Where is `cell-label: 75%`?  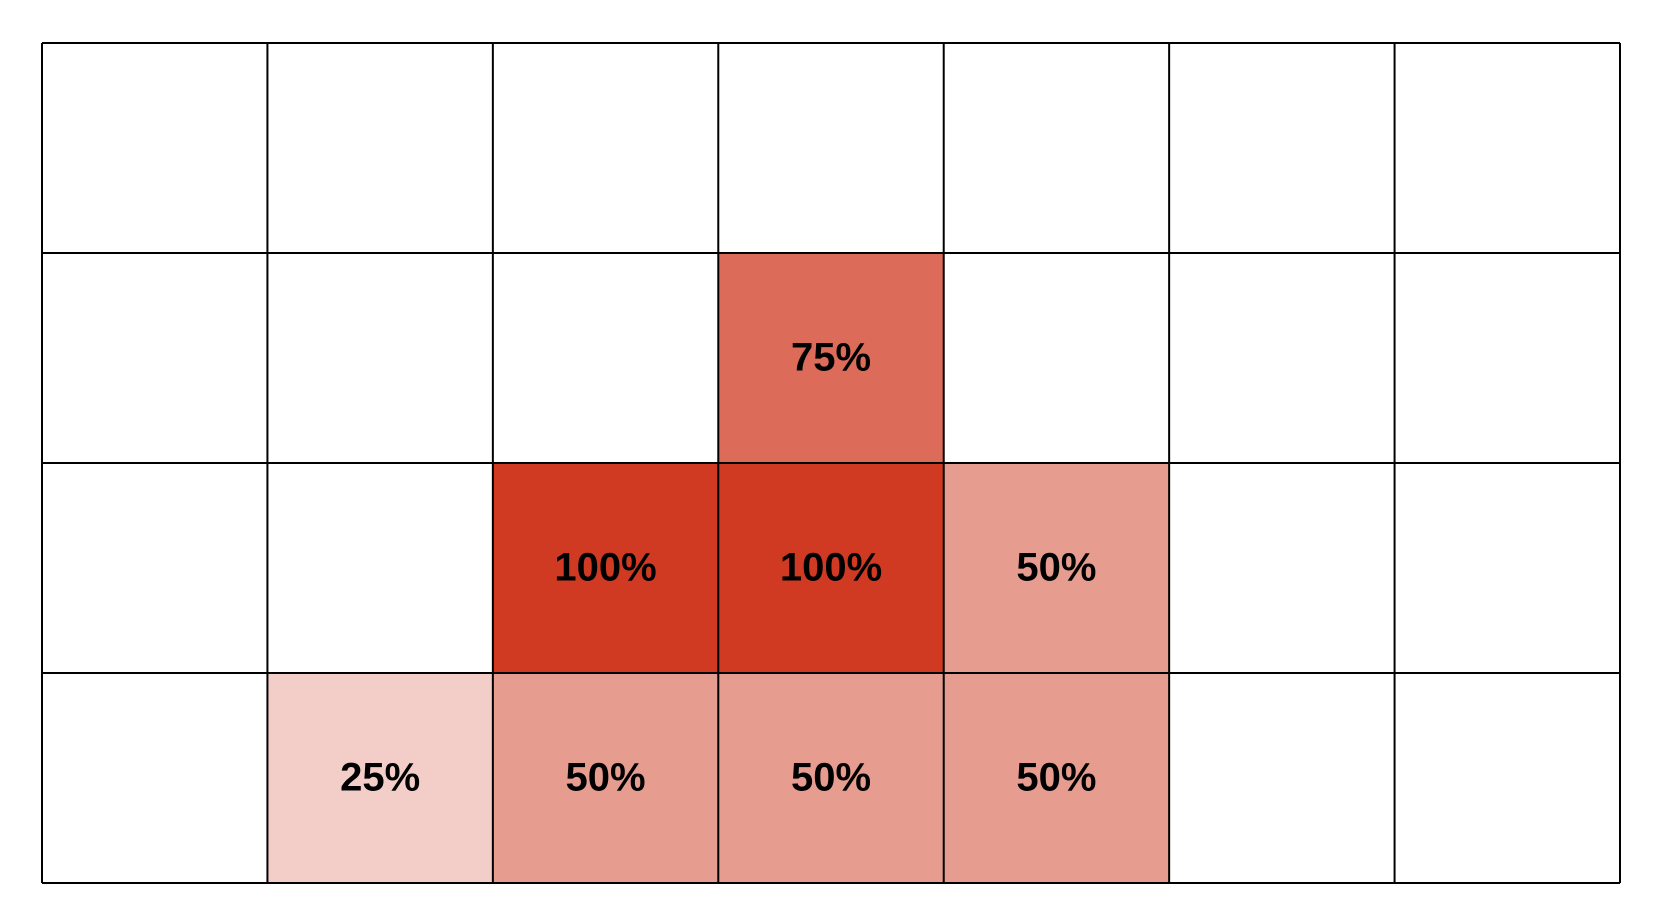 cell-label: 75% is located at coordinates (831, 358).